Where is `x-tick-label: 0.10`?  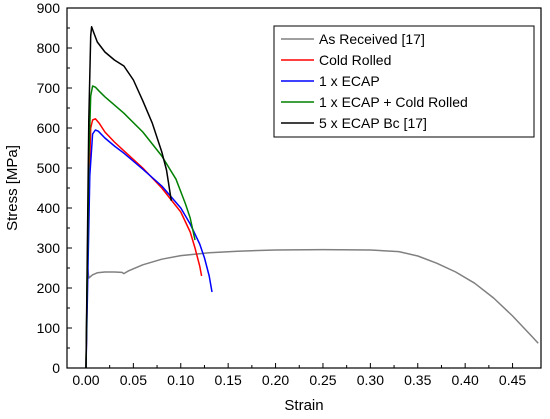
x-tick-label: 0.10 is located at coordinates (180, 380).